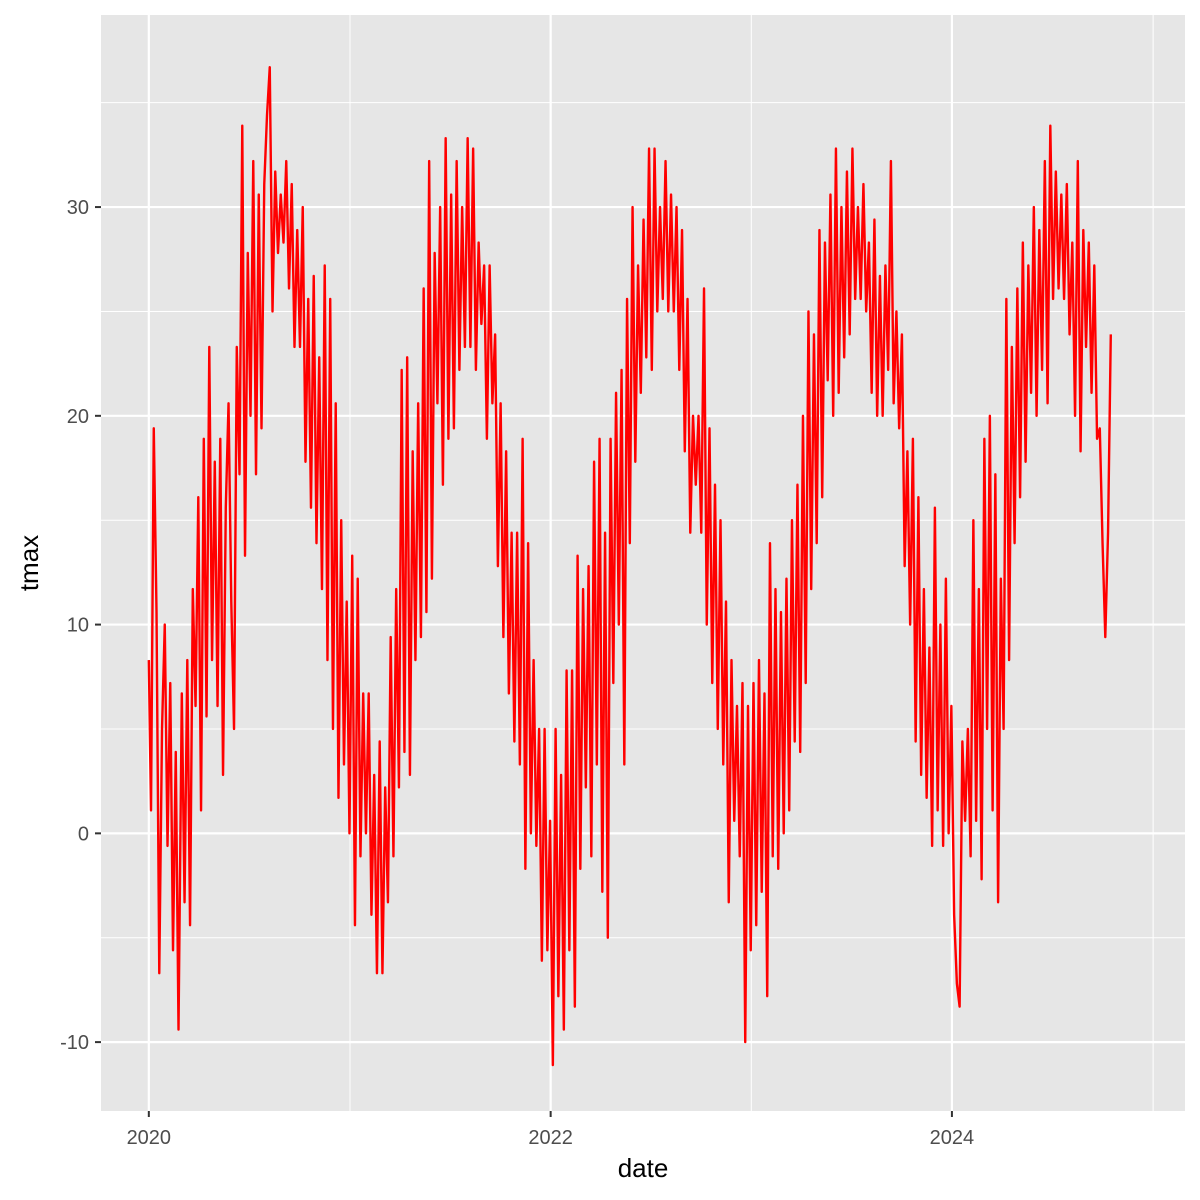 Image resolution: width=1200 pixels, height=1200 pixels. Describe the element at coordinates (550, 1138) in the screenshot. I see `x-tick-label: 2022` at that location.